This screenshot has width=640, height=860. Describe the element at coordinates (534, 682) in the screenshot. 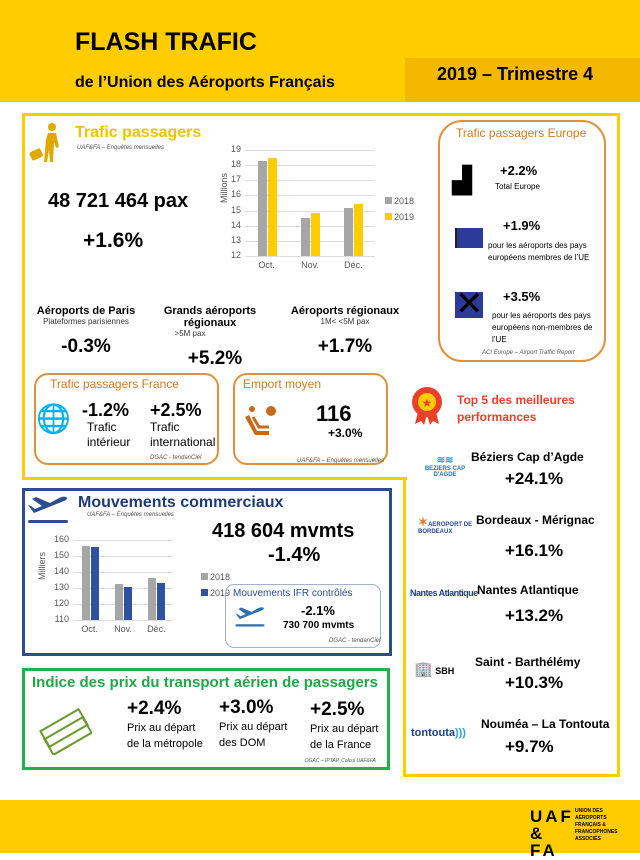

I see `perf-value: +10.3%` at that location.